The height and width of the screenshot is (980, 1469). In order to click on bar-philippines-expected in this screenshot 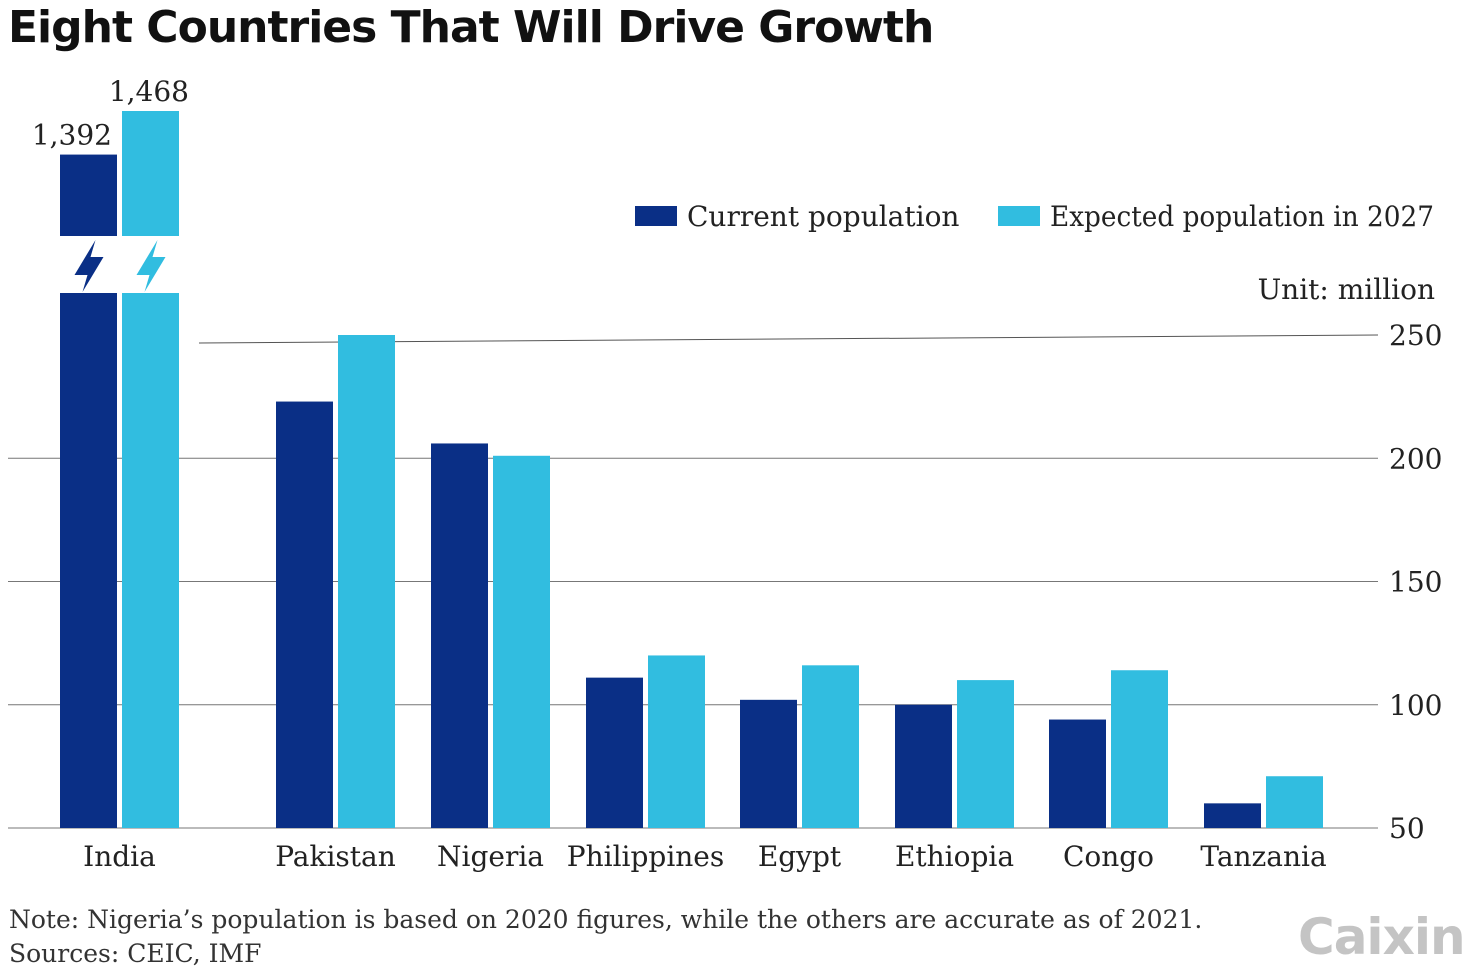, I will do `click(676, 741)`.